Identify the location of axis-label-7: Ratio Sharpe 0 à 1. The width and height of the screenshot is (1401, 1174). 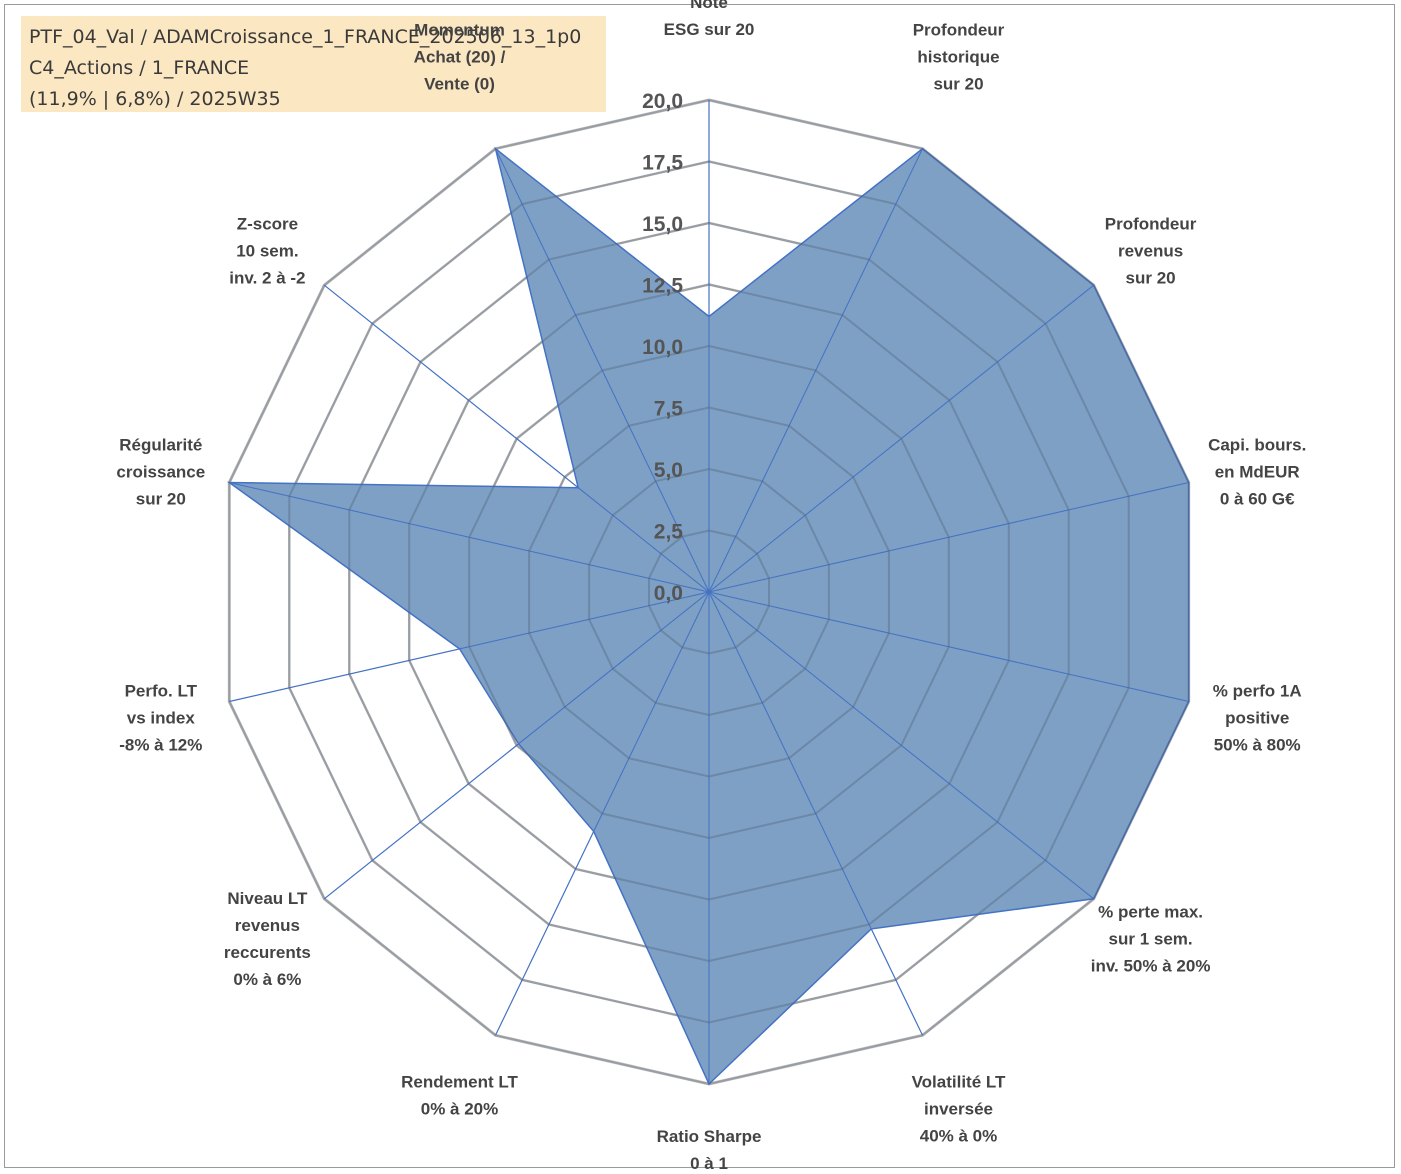
(709, 1150).